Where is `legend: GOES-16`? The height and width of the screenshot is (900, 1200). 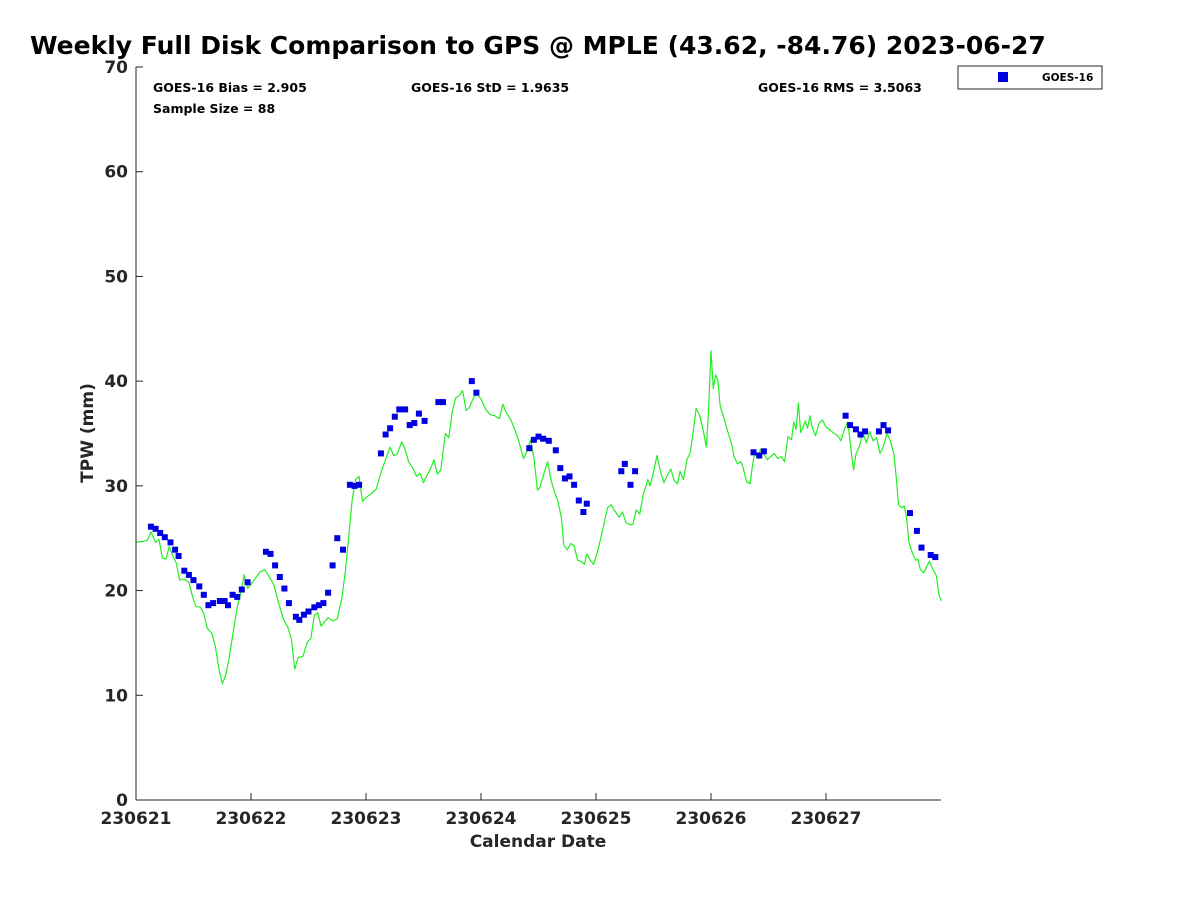
legend: GOES-16 is located at coordinates (1030, 77).